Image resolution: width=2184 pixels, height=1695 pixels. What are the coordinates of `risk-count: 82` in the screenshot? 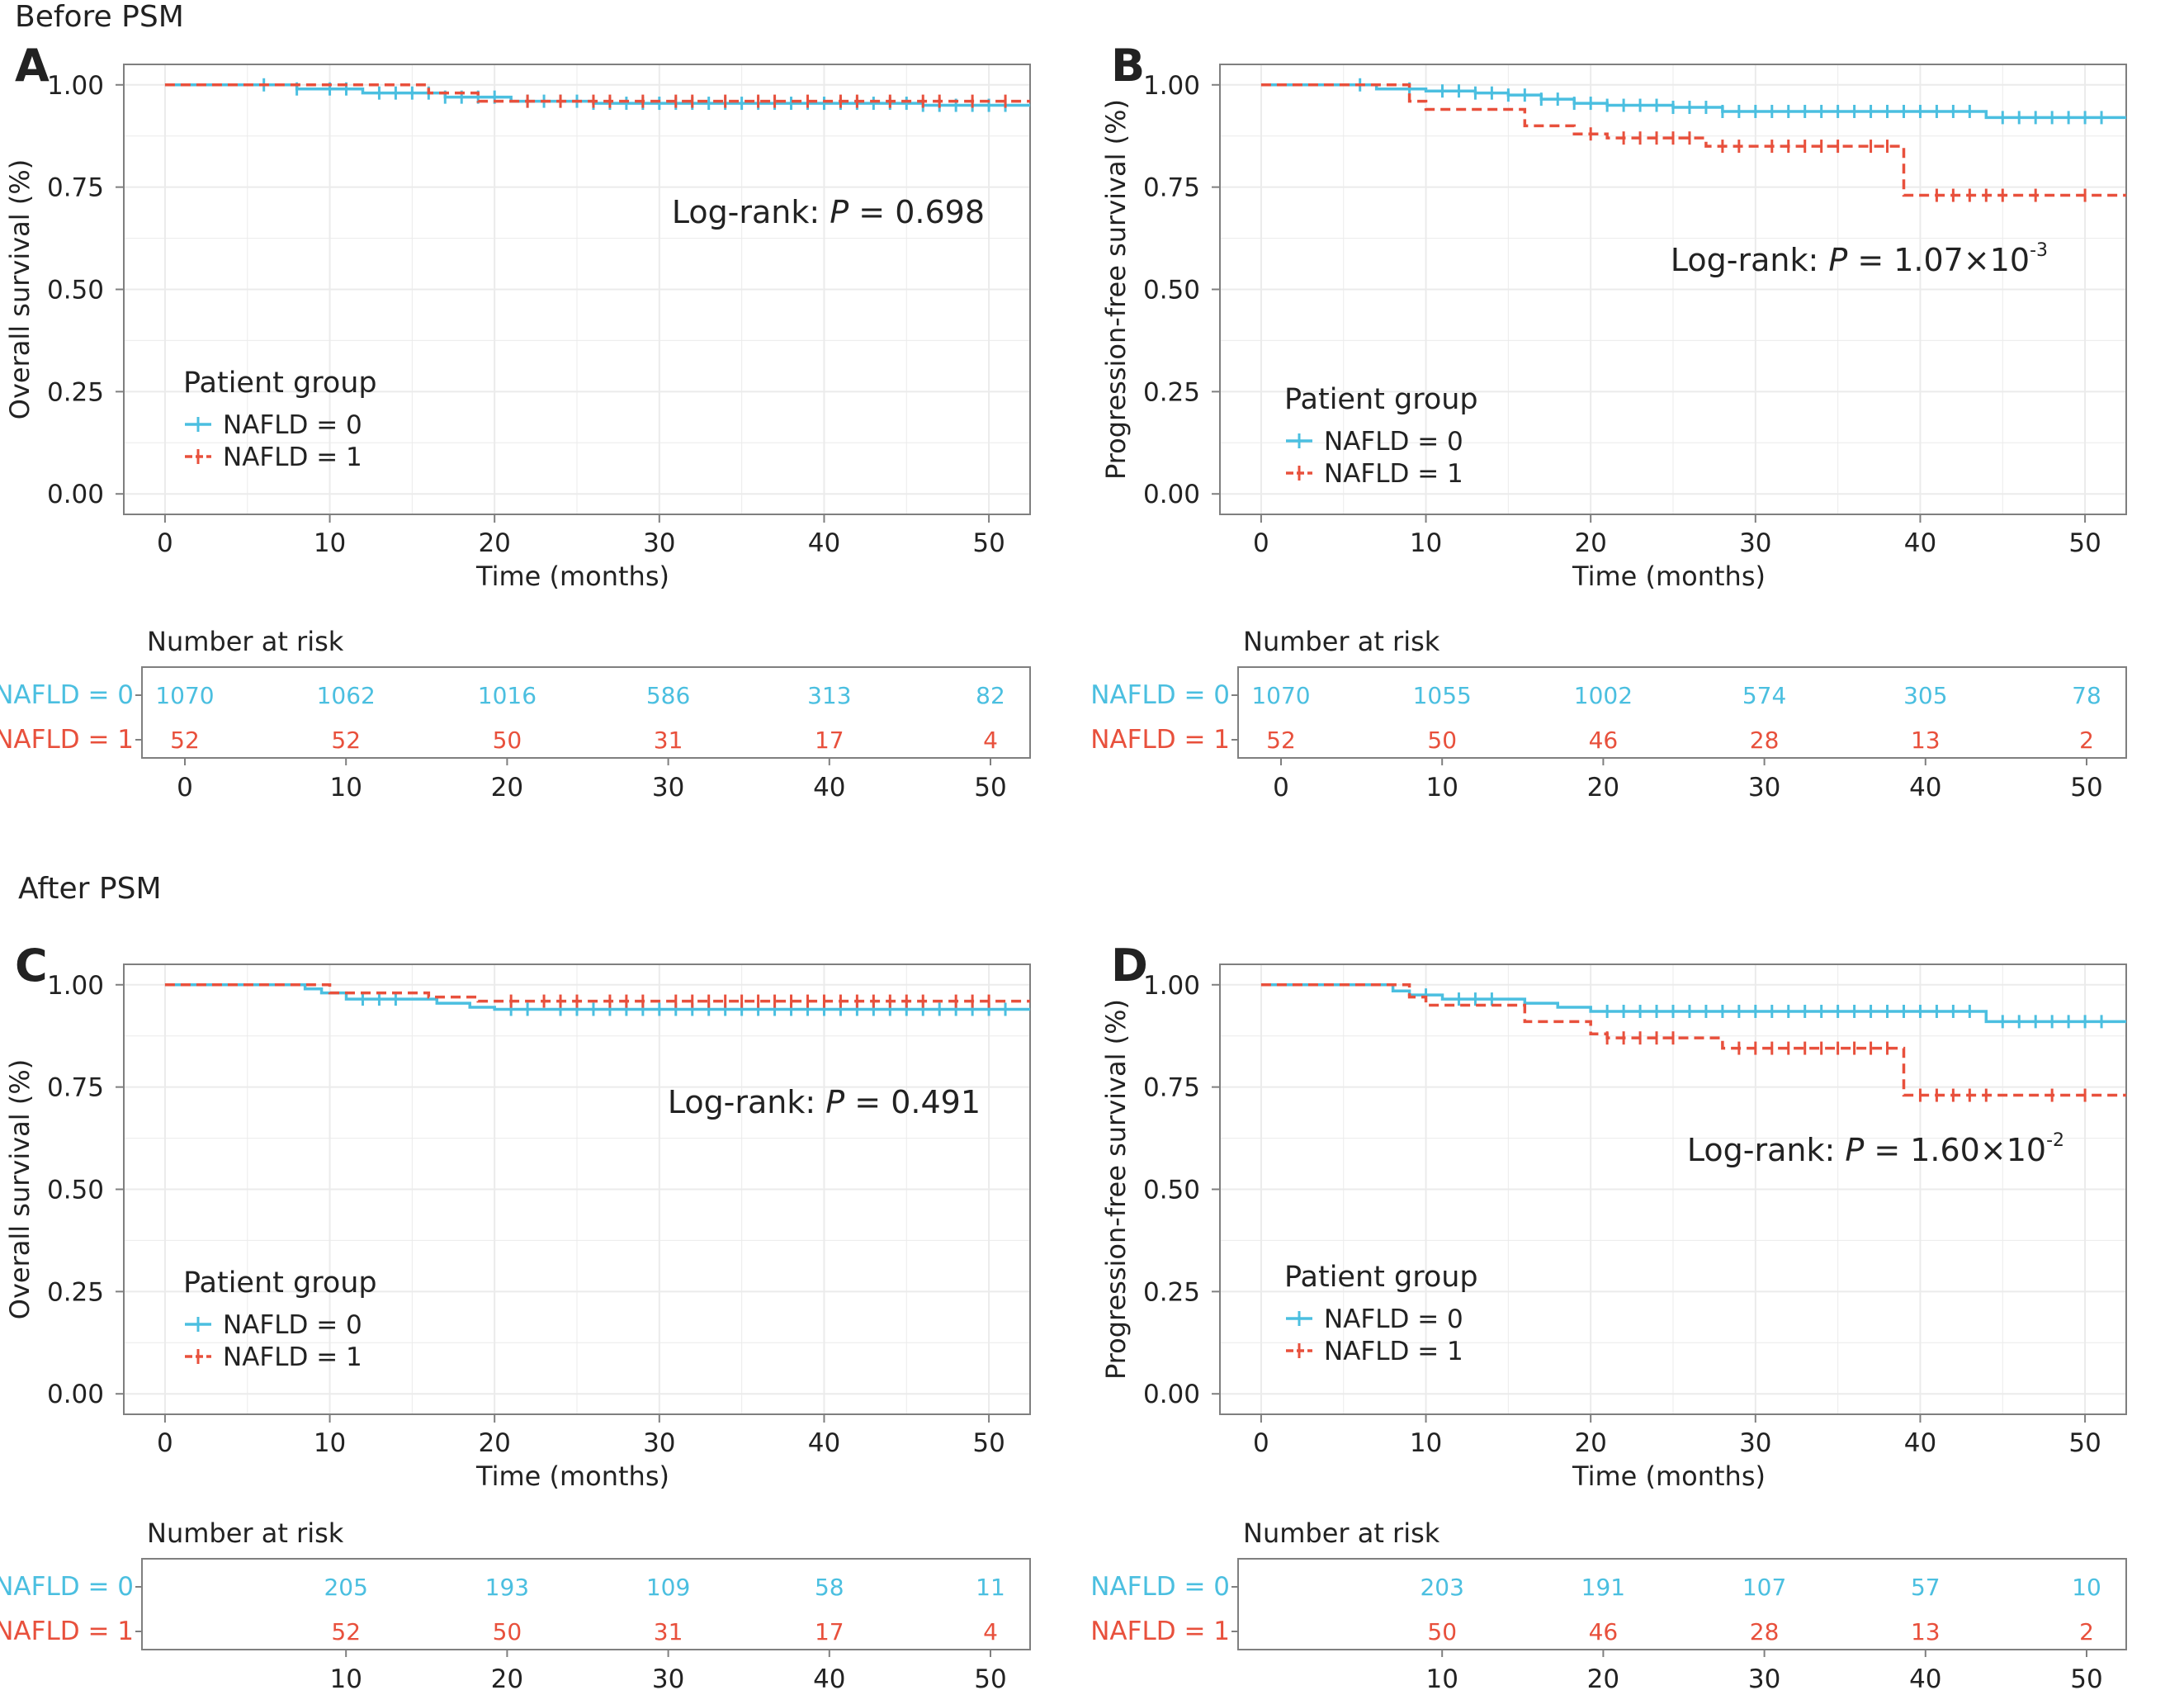 It's located at (990, 695).